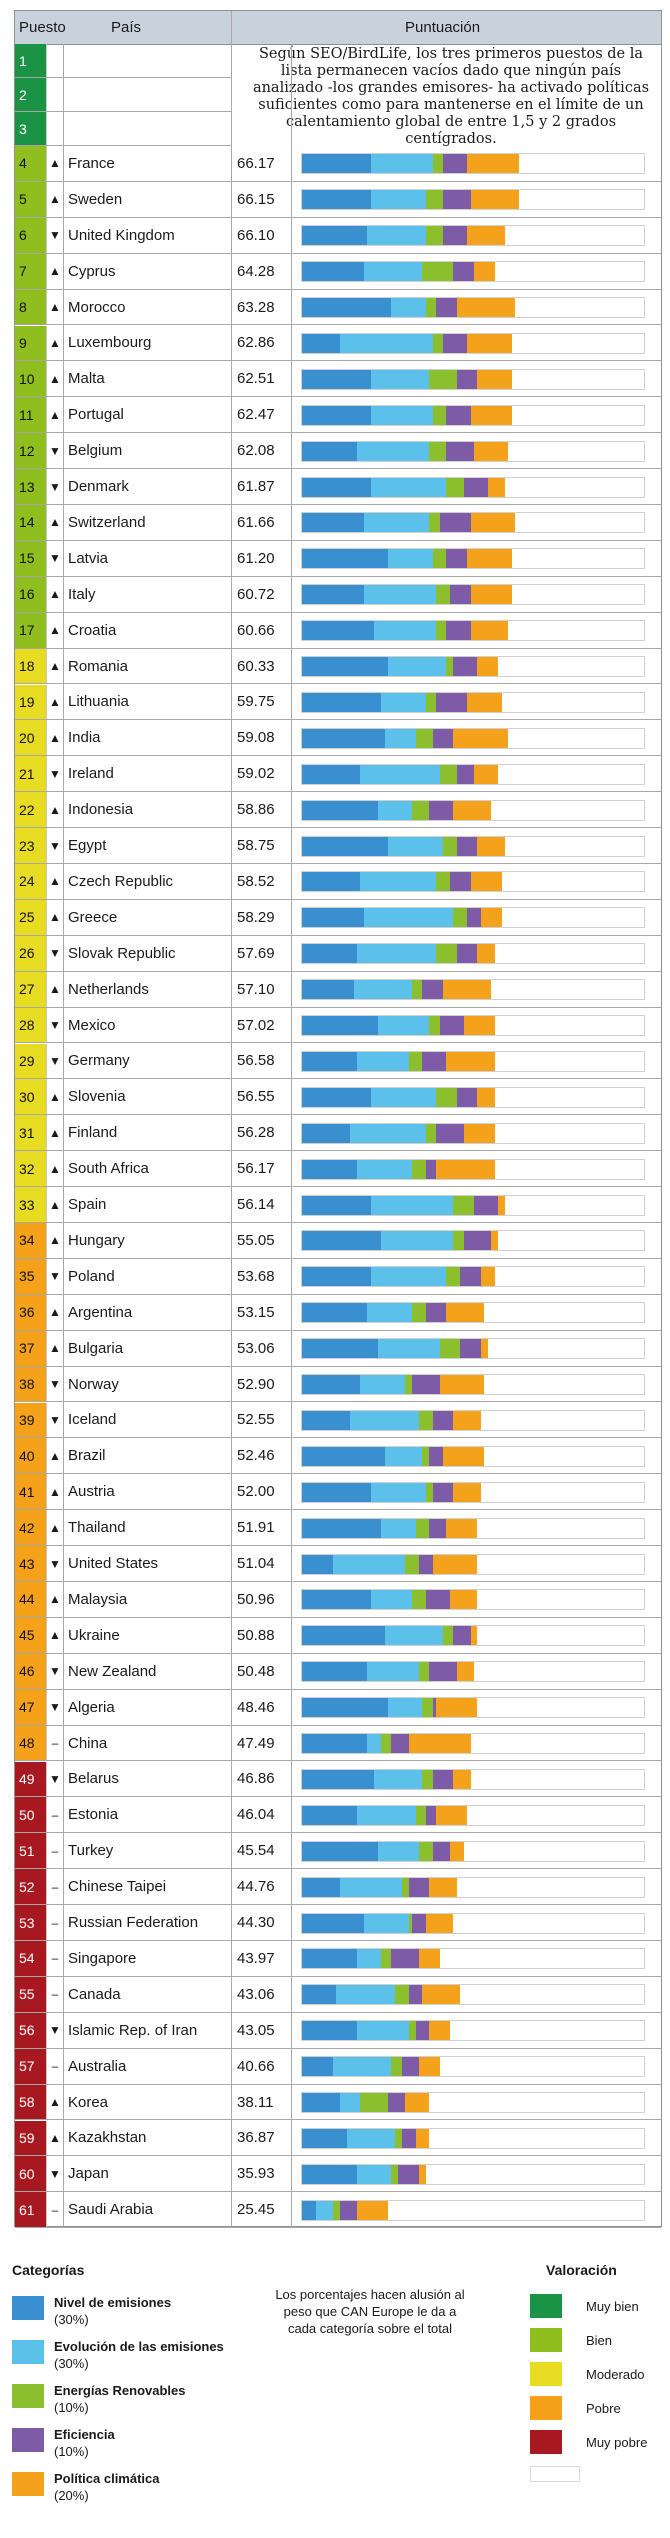  Describe the element at coordinates (338, 702) in the screenshot. I see `table-row: 19 ▲ Lithuania 59.75` at that location.